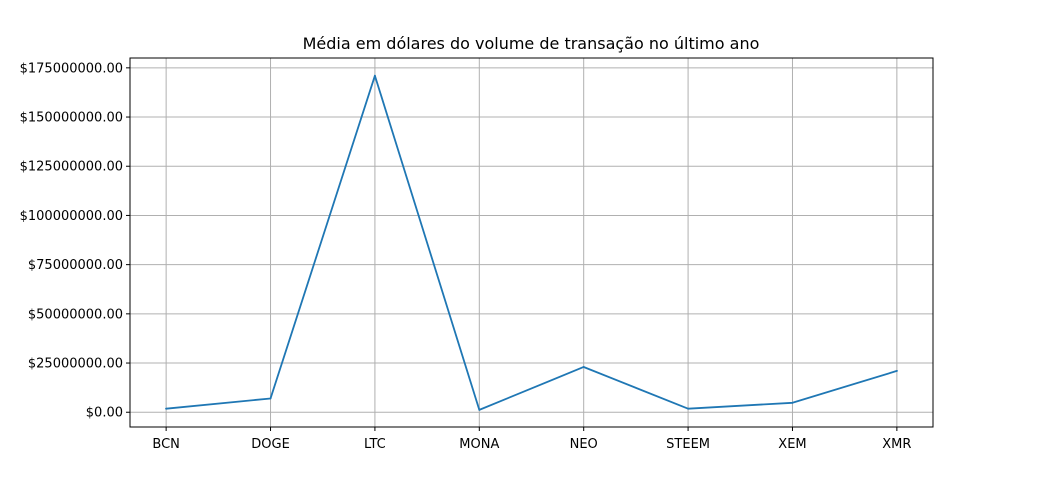 The width and height of the screenshot is (1037, 480). I want to click on data-point-neo, so click(583, 367).